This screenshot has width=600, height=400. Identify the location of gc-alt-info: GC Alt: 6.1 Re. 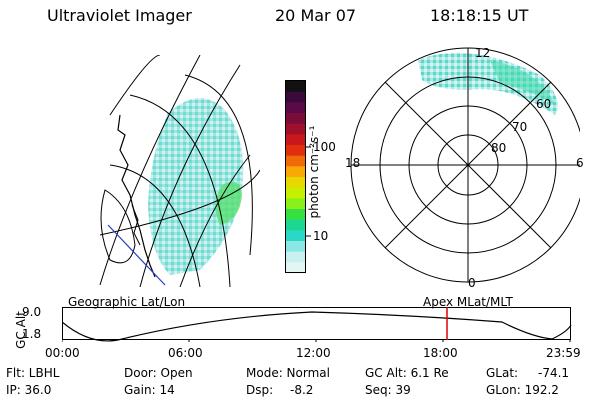
(407, 373).